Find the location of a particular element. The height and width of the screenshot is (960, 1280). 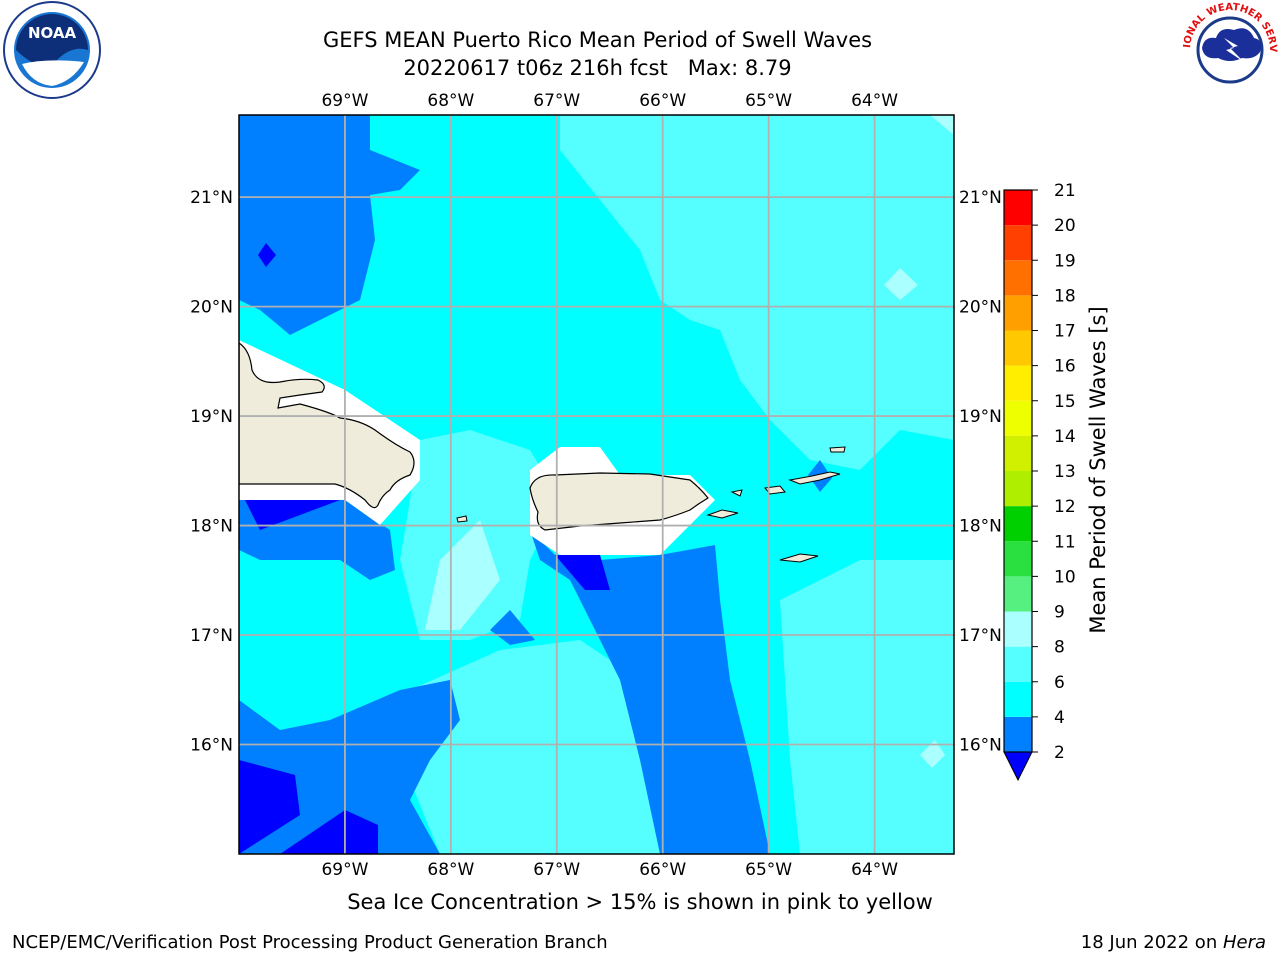

lon-tick-label-bottom: 69°W is located at coordinates (344, 870).